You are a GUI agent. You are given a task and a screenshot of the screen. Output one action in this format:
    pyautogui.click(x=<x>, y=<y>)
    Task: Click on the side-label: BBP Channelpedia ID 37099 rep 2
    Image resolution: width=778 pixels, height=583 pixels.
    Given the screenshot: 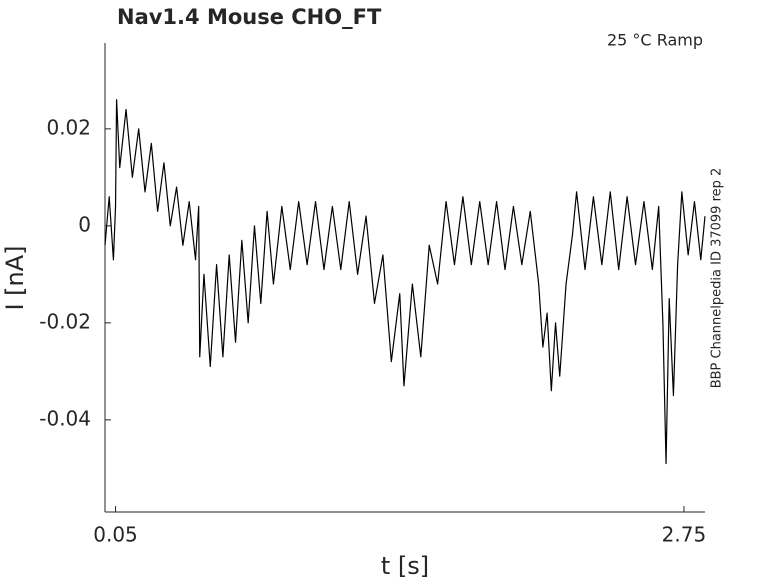 What is the action you would take?
    pyautogui.click(x=717, y=278)
    